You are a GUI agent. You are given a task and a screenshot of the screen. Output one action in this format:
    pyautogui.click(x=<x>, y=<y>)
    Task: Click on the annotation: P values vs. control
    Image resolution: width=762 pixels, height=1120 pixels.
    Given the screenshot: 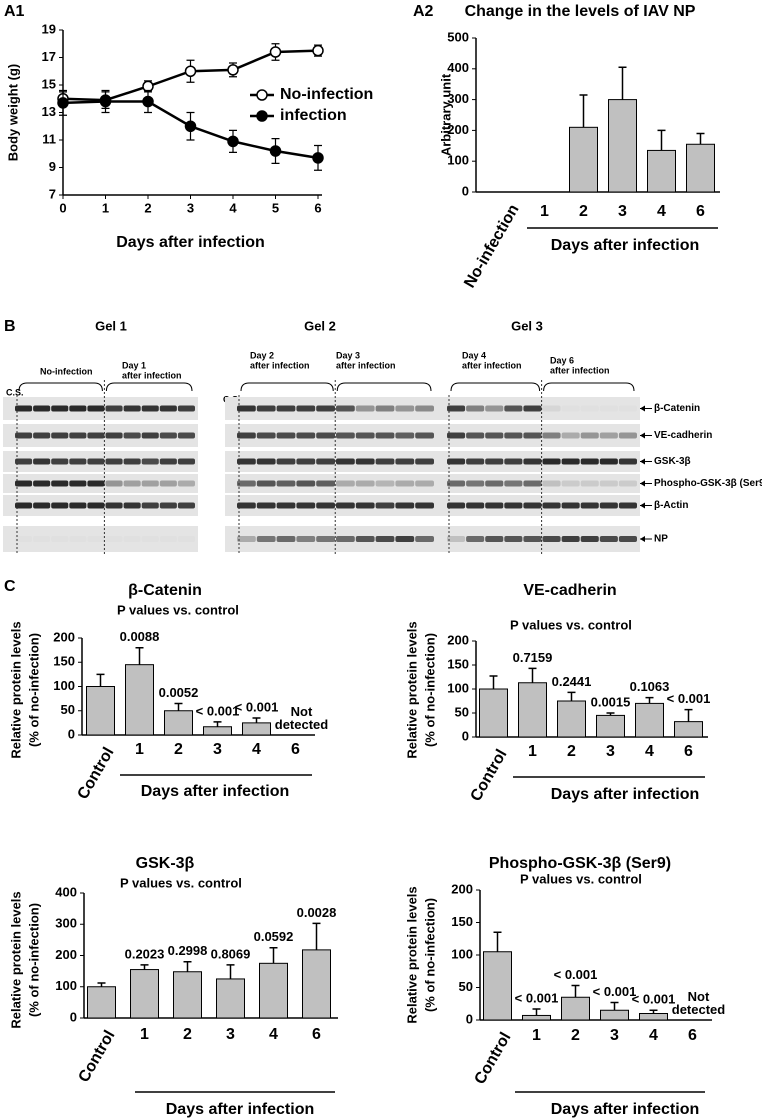 What is the action you would take?
    pyautogui.click(x=571, y=624)
    